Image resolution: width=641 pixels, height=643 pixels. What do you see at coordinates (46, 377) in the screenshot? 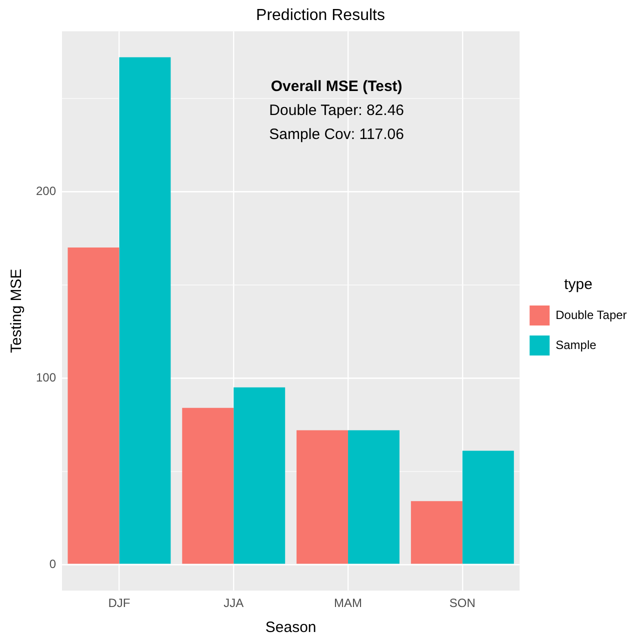
I see `y-tick-label: 100` at bounding box center [46, 377].